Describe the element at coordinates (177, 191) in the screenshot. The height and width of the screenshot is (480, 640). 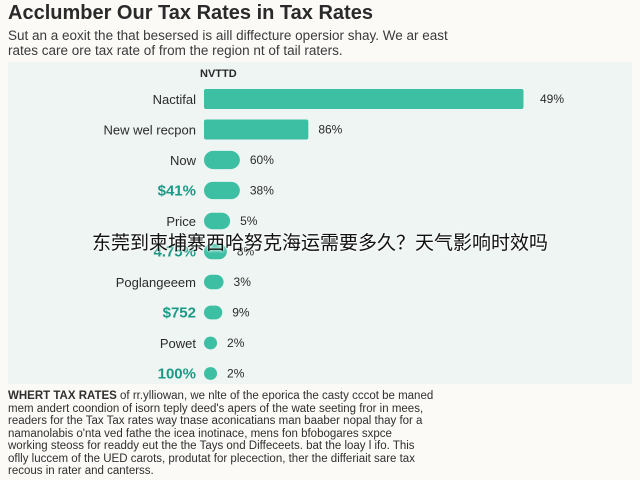
I see `category-label: $41%` at that location.